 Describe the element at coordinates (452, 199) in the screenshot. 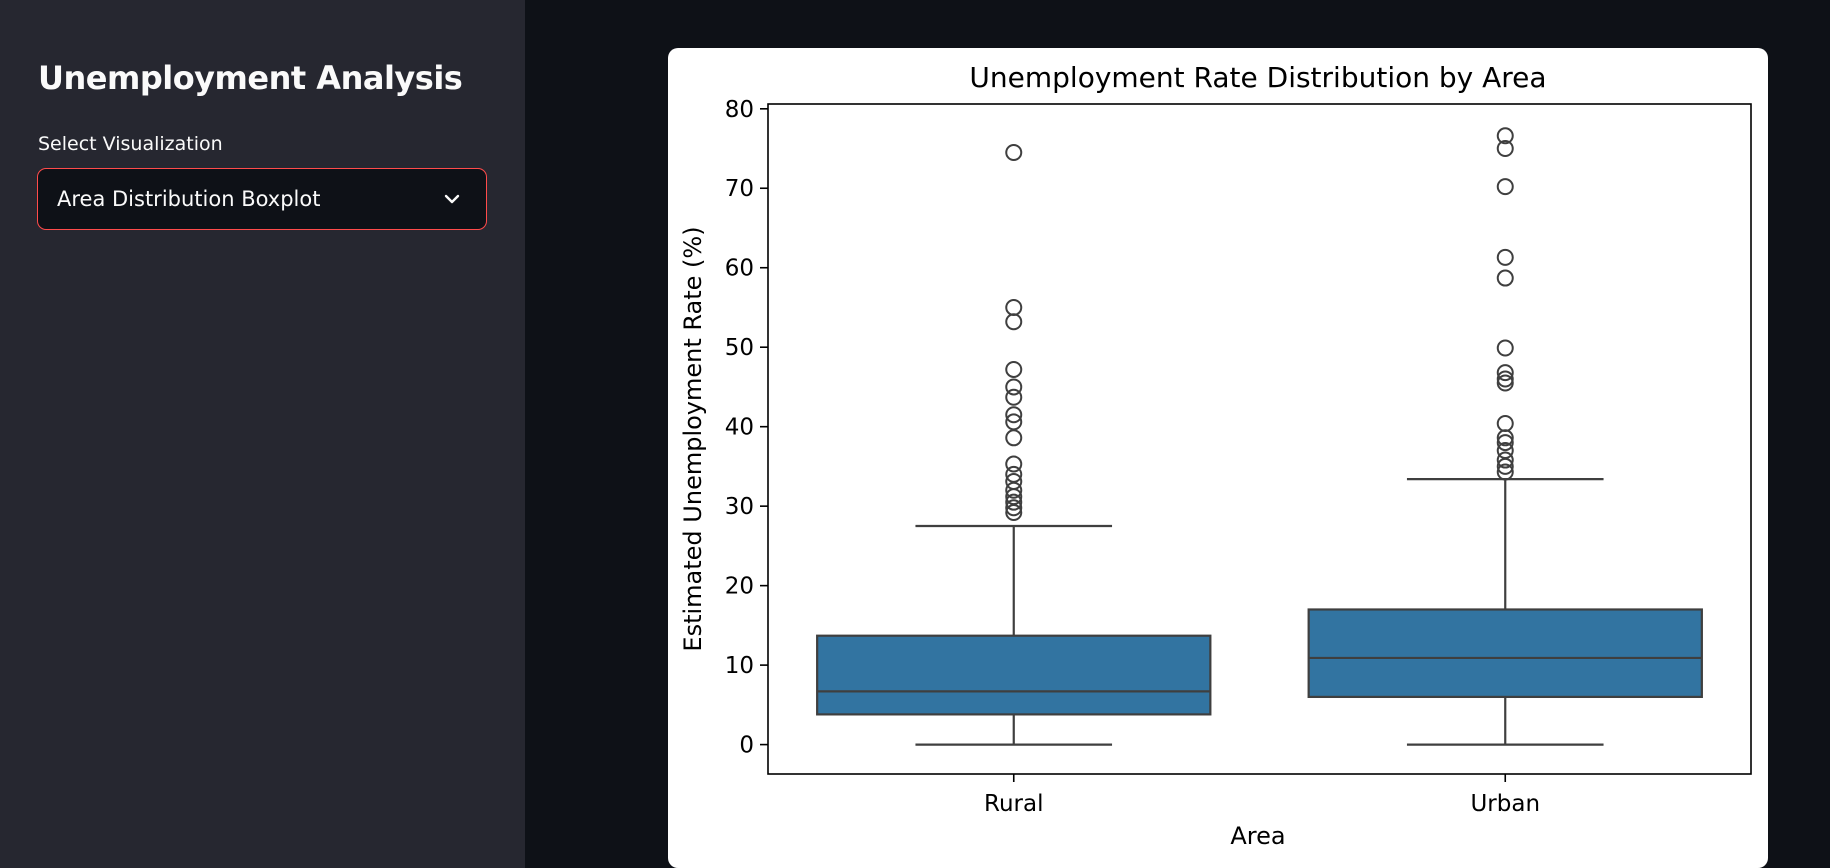

I see `chevron-down-icon` at that location.